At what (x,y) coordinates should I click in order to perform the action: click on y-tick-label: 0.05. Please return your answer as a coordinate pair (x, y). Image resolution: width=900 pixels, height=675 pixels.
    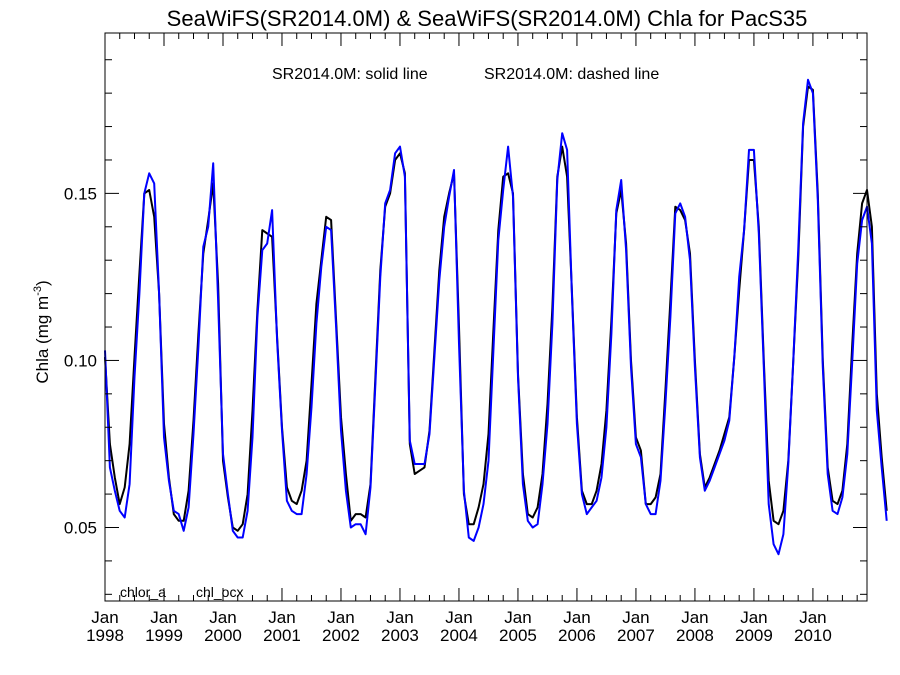
    Looking at the image, I should click on (80, 527).